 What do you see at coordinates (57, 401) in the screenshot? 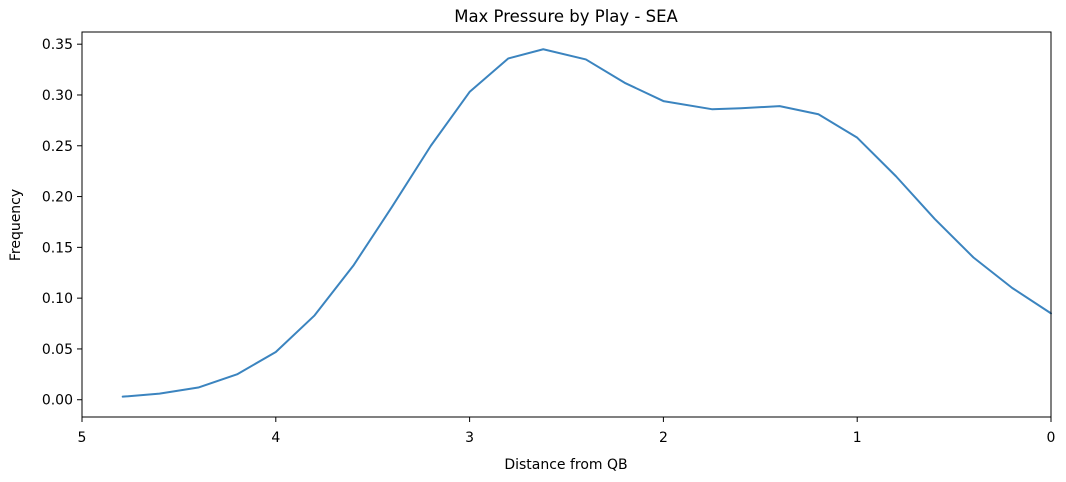
I see `y-tick-label: 0.00` at bounding box center [57, 401].